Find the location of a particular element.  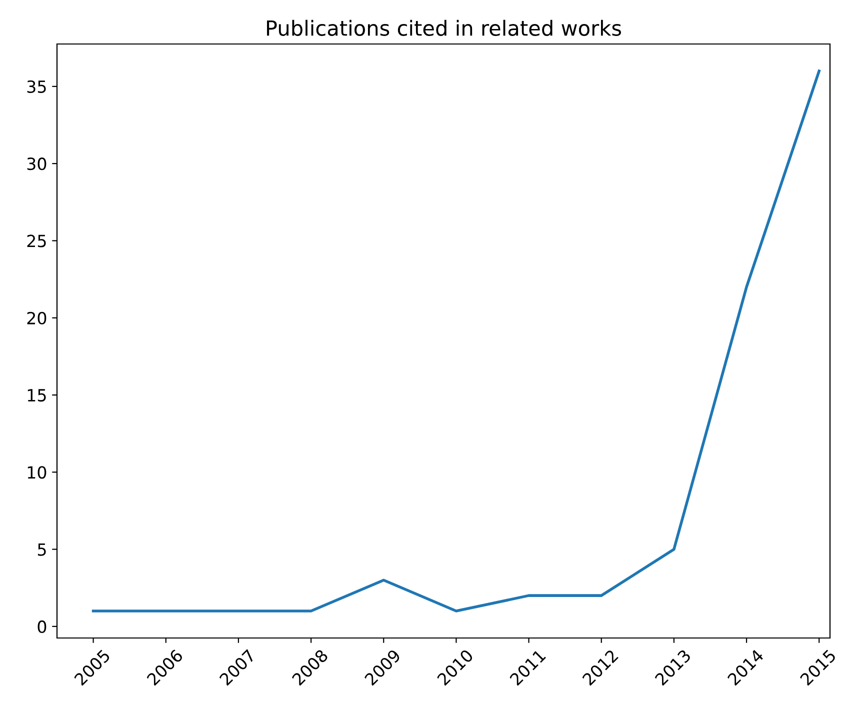

y-tick-label: 30 is located at coordinates (36, 164).